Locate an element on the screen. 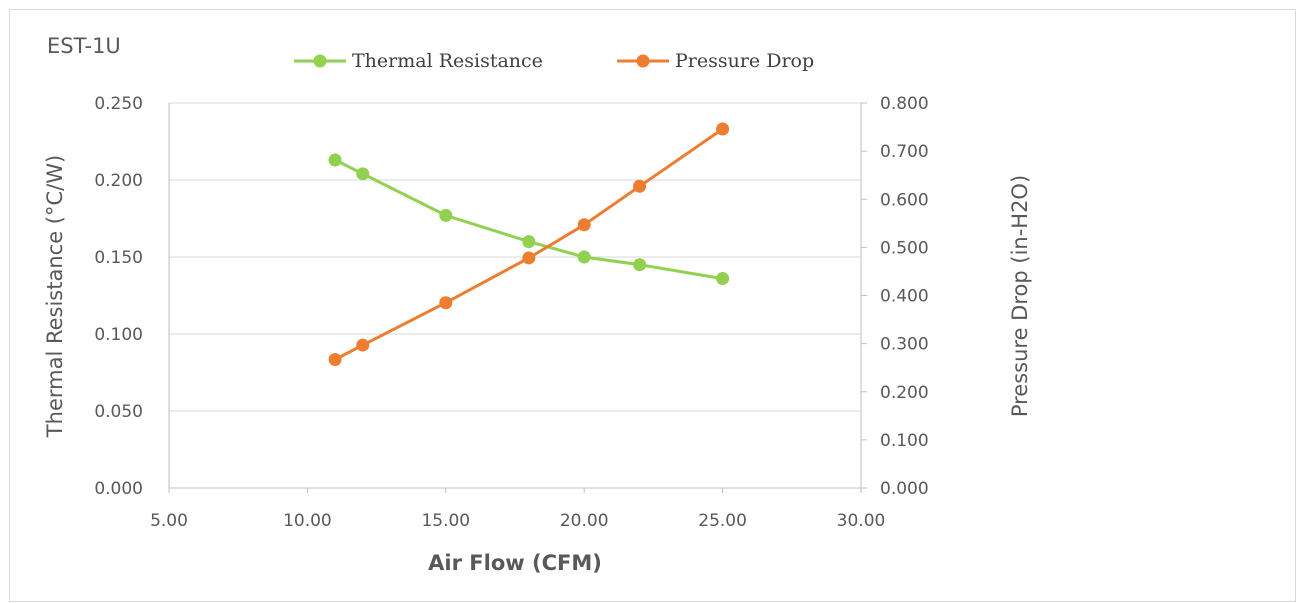  chart-title: EST-1U is located at coordinates (84, 46).